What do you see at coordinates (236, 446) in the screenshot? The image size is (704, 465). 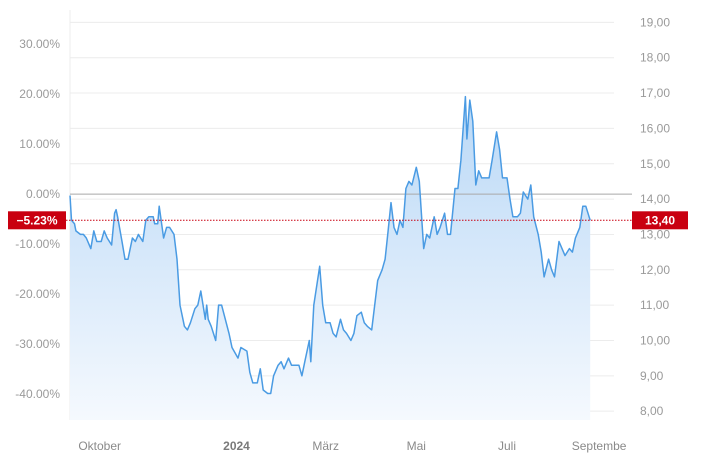 I see `month-tick-label: 2024` at bounding box center [236, 446].